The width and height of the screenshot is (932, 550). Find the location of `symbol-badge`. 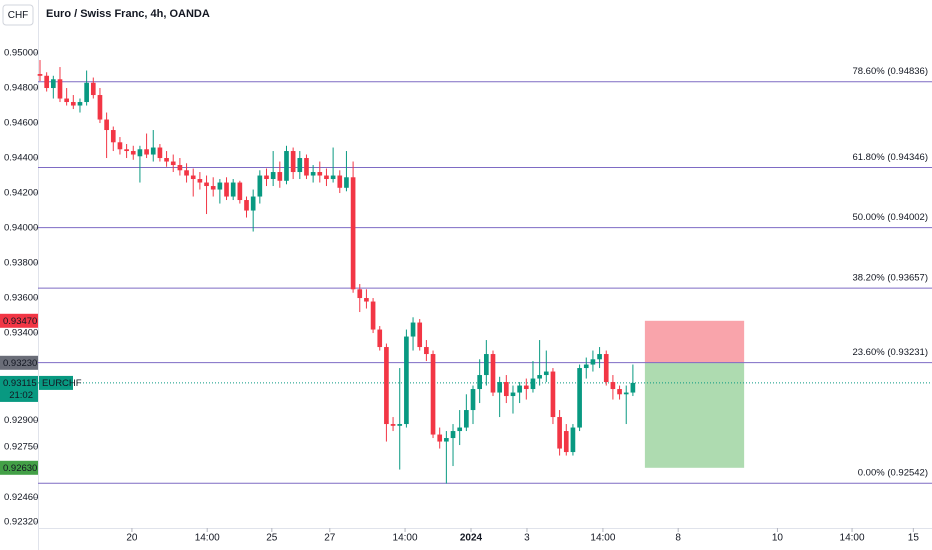

symbol-badge is located at coordinates (56, 382).